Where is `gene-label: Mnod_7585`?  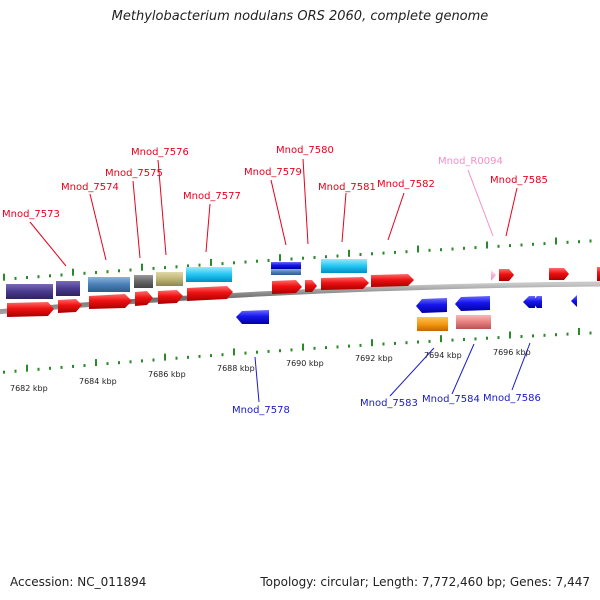
gene-label: Mnod_7585 is located at coordinates (519, 180).